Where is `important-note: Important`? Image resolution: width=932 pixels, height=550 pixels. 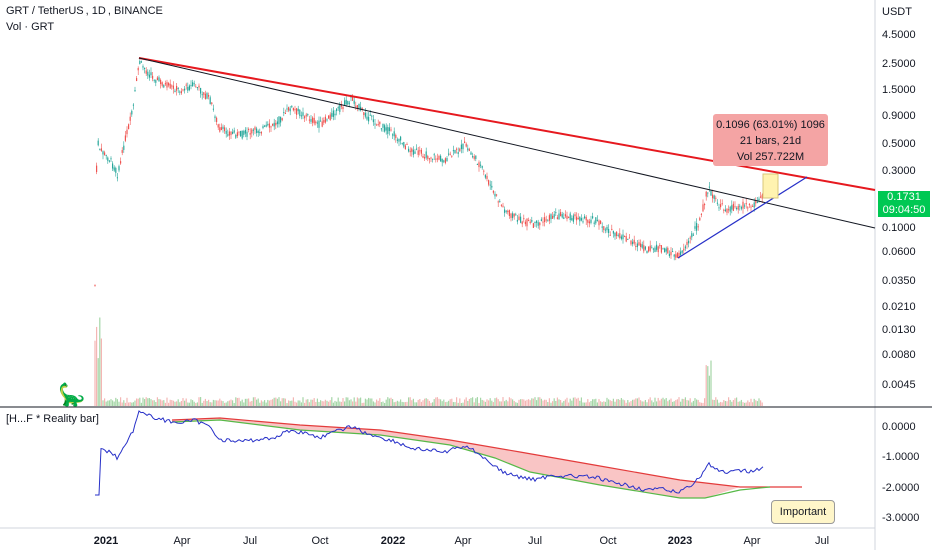
important-note: Important is located at coordinates (803, 512).